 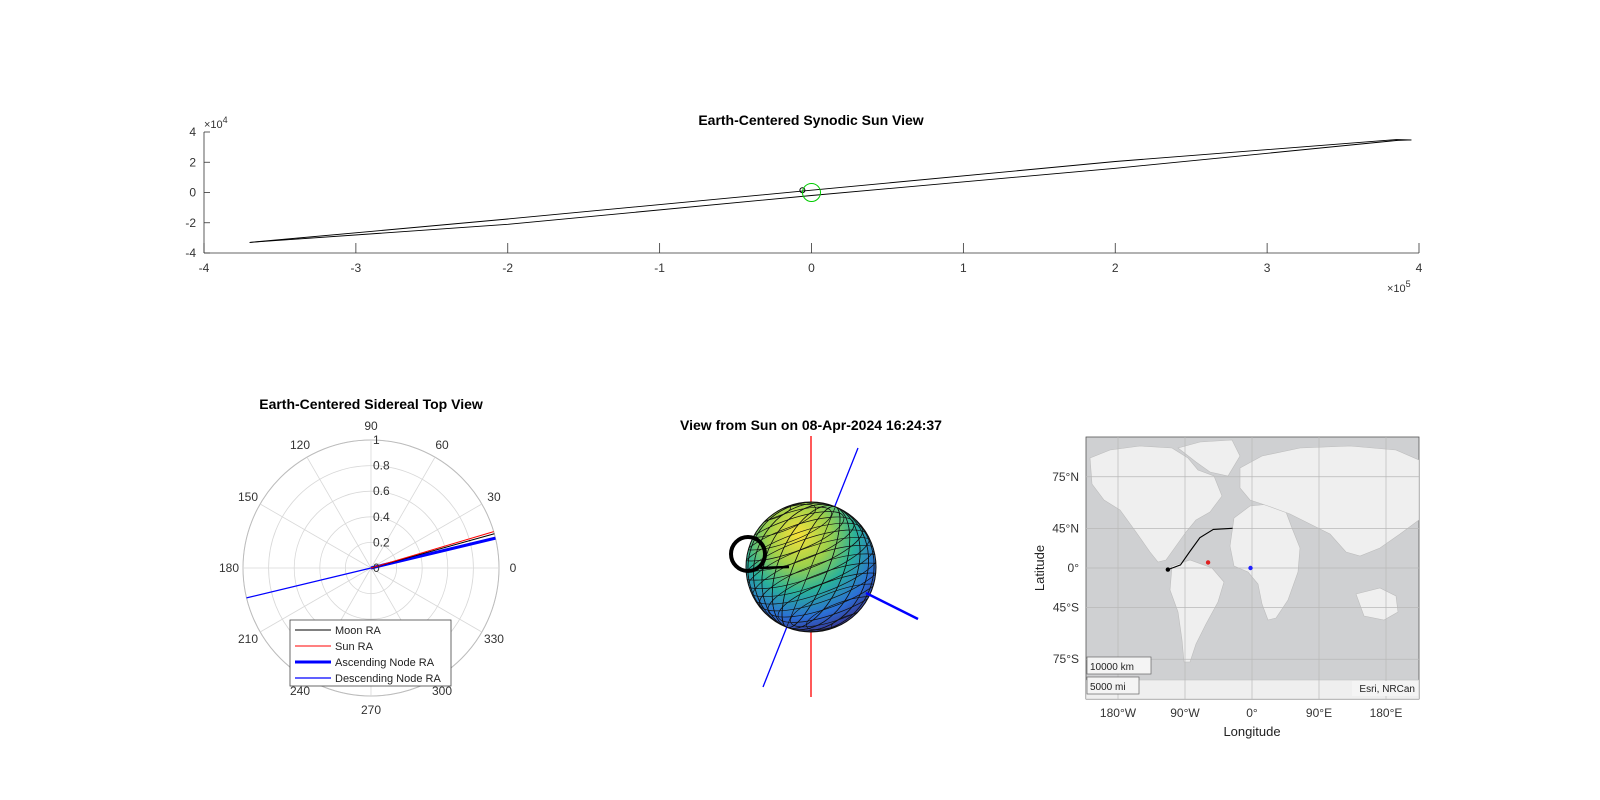 What do you see at coordinates (381, 491) in the screenshot?
I see `polar-r-label: 0.6` at bounding box center [381, 491].